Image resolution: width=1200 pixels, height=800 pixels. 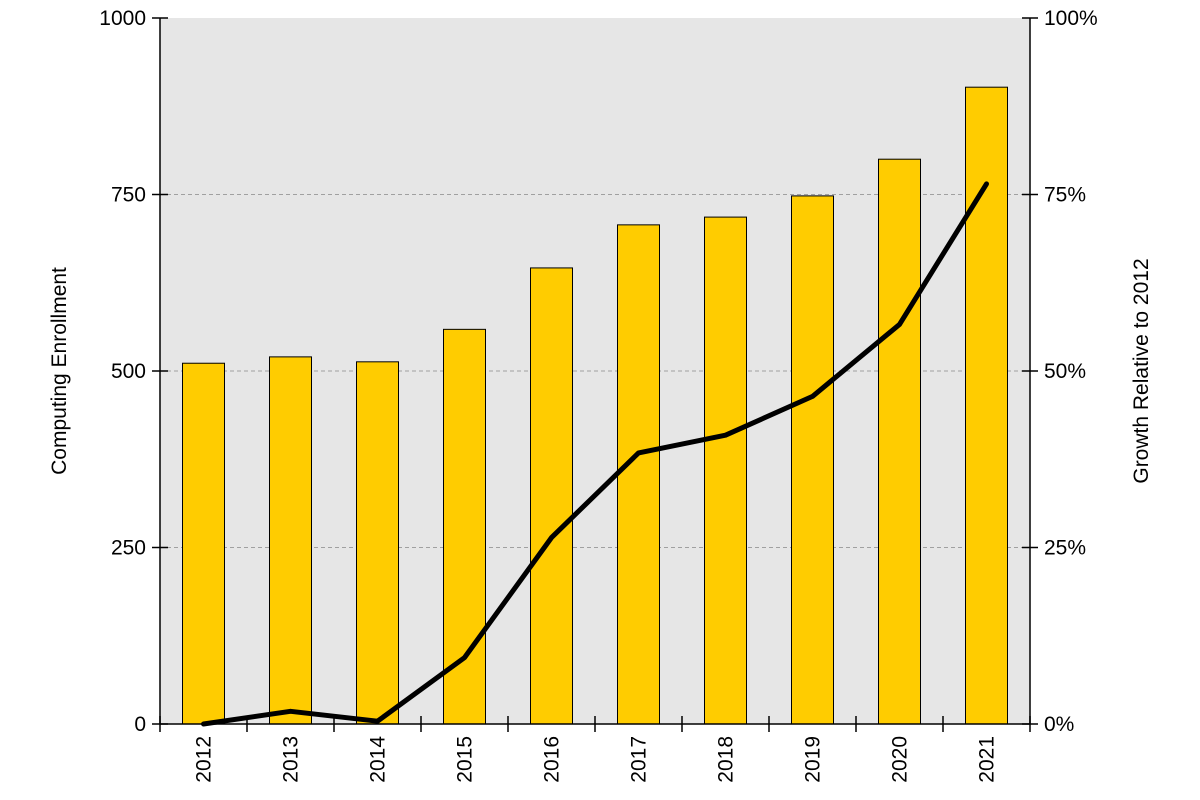 What do you see at coordinates (140, 724) in the screenshot?
I see `y-left-tick-label: 0` at bounding box center [140, 724].